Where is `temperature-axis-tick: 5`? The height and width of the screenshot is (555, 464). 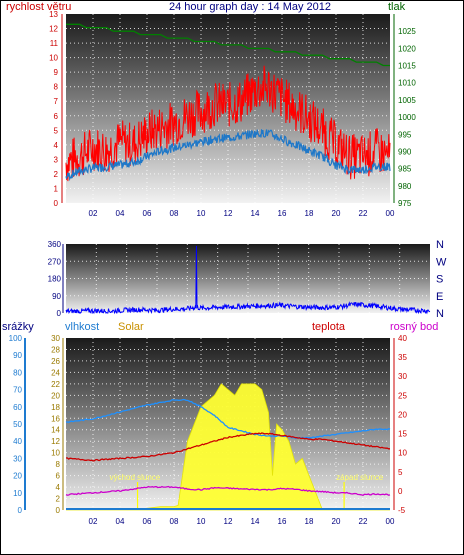
temperature-axis-tick: 5 is located at coordinates (400, 472).